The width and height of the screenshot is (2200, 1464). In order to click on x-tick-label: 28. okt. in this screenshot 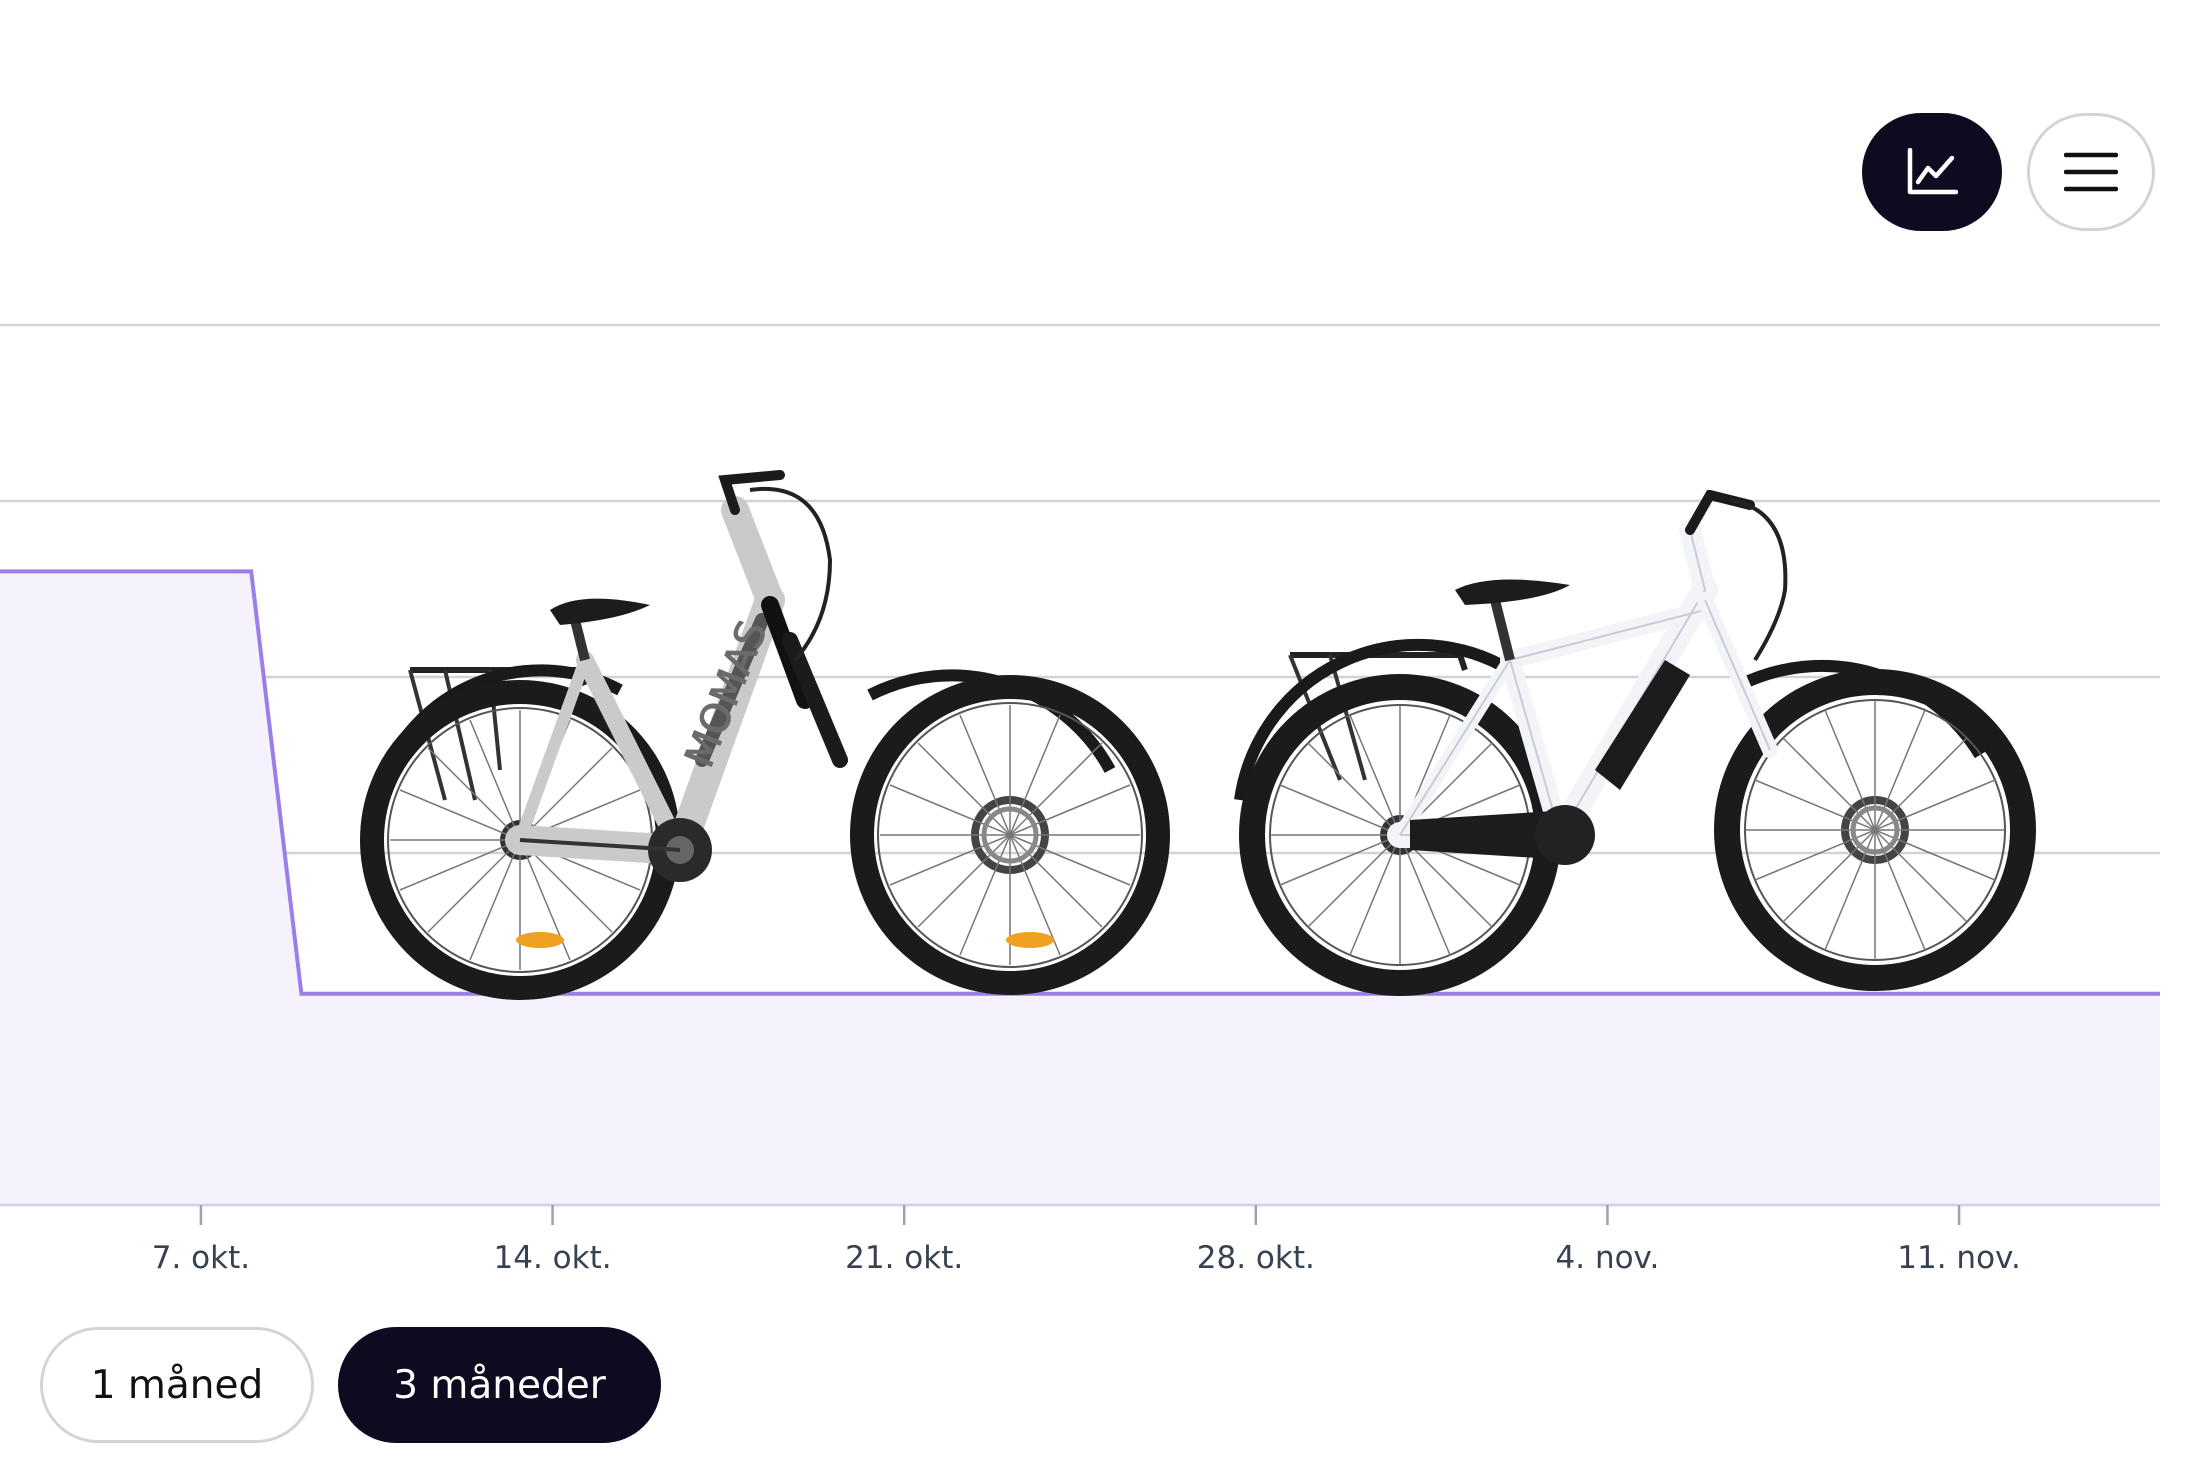, I will do `click(1256, 1258)`.